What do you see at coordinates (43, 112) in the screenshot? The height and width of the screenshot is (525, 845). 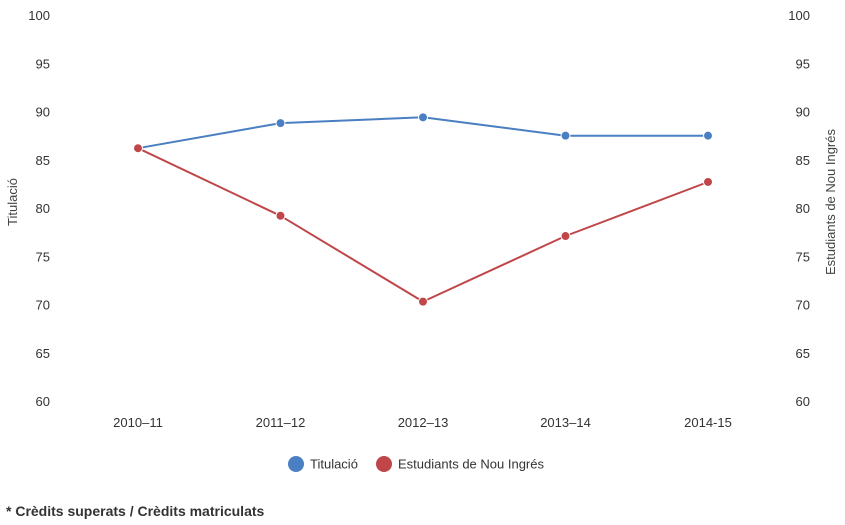 I see `left-y-tick-label: 90` at bounding box center [43, 112].